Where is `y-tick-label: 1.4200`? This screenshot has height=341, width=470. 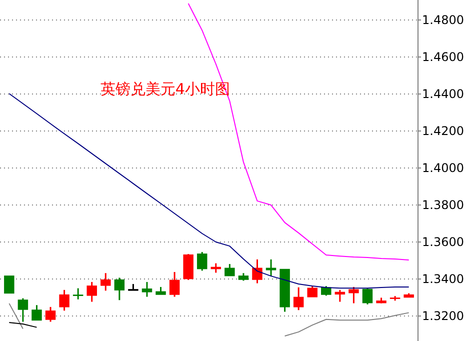 y-tick-label: 1.4200 is located at coordinates (443, 131).